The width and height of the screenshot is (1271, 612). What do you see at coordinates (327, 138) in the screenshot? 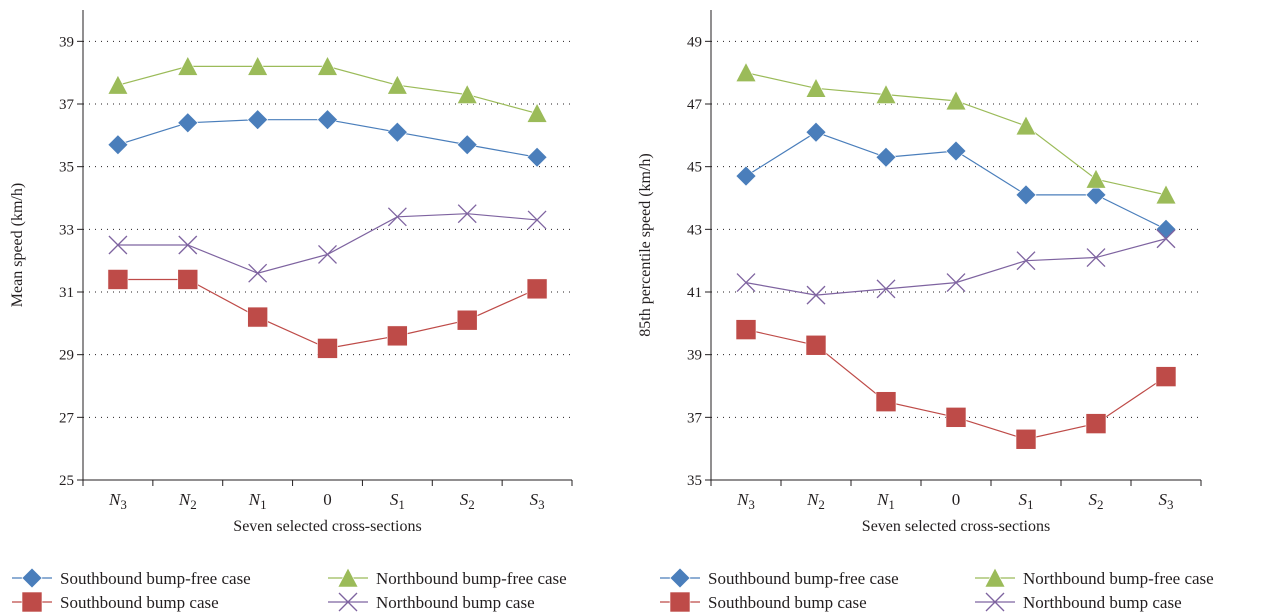
I see `series-southbound-bump-free-case` at bounding box center [327, 138].